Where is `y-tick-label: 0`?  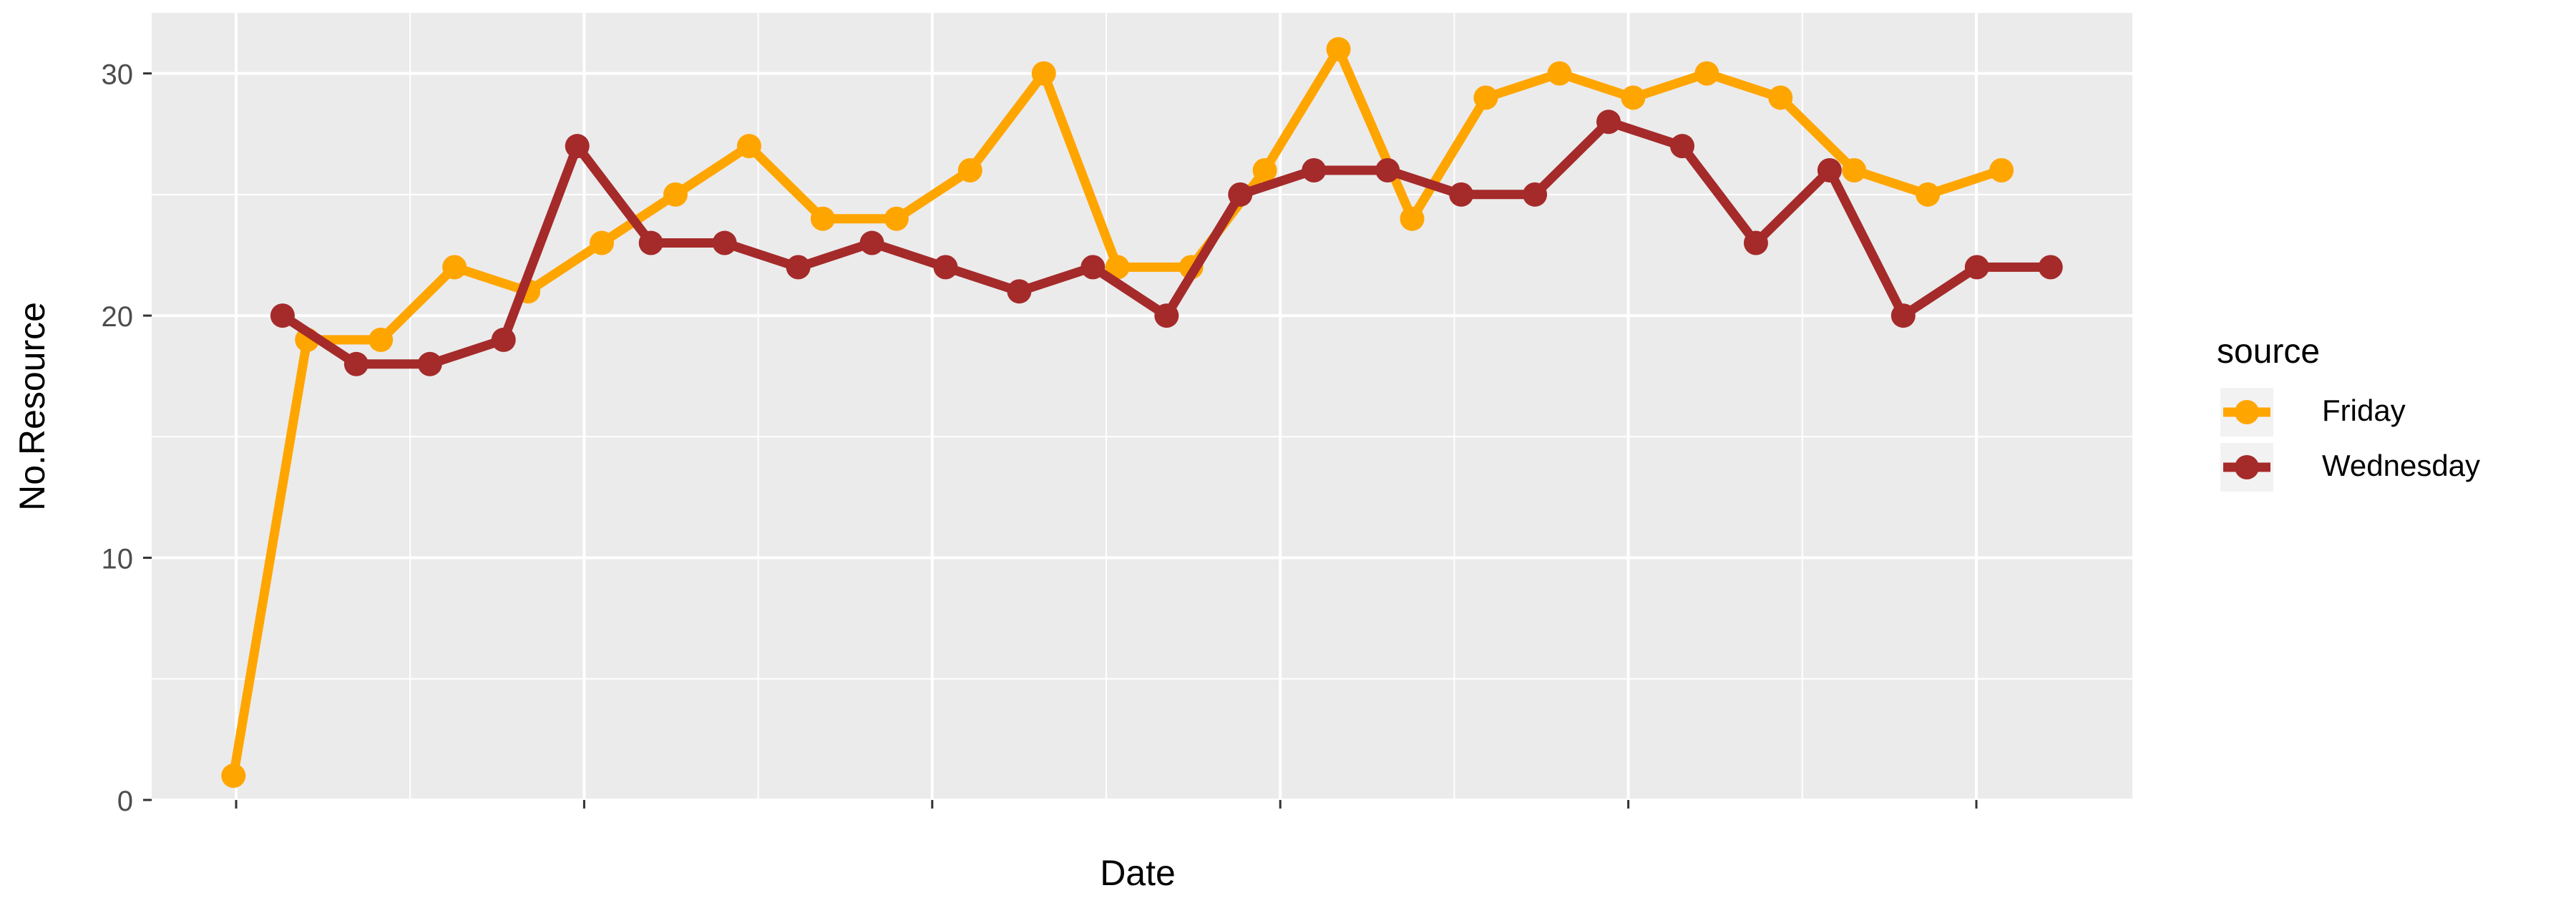 y-tick-label: 0 is located at coordinates (125, 801).